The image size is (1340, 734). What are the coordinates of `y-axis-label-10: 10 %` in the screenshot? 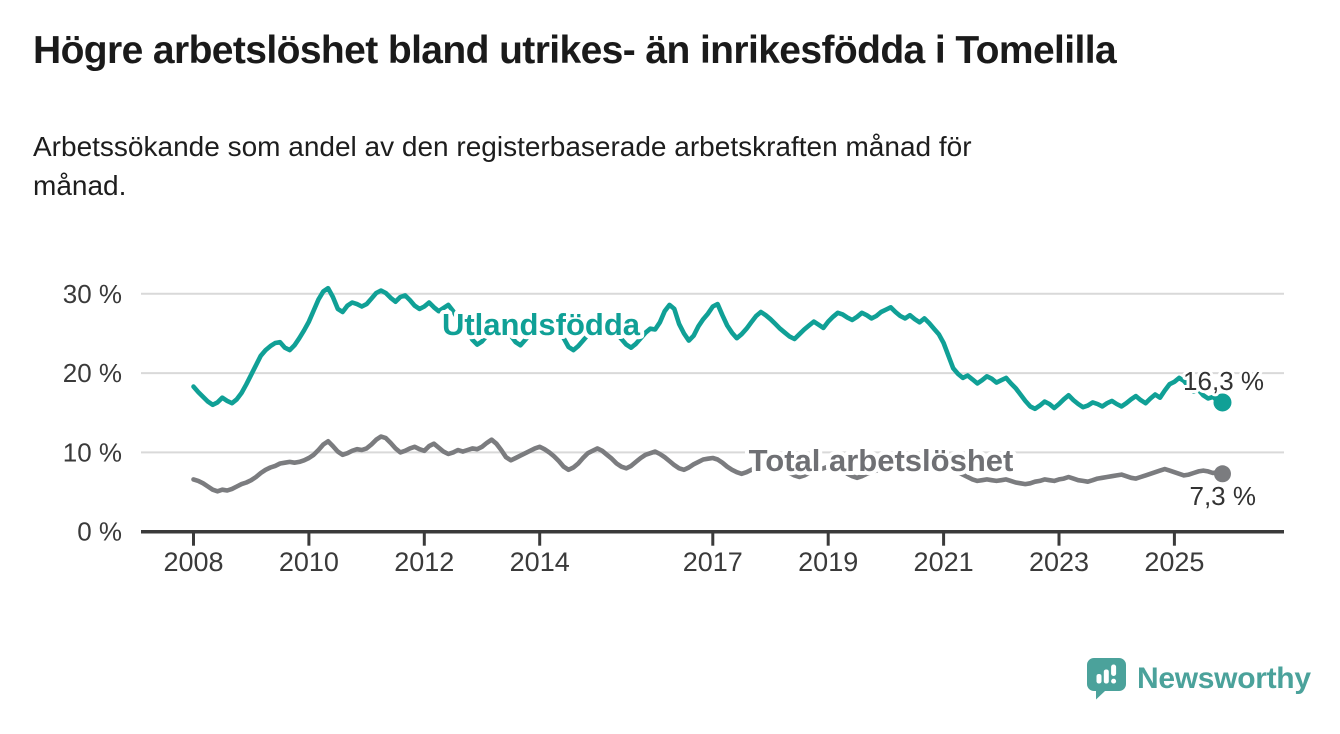 It's located at (92, 452).